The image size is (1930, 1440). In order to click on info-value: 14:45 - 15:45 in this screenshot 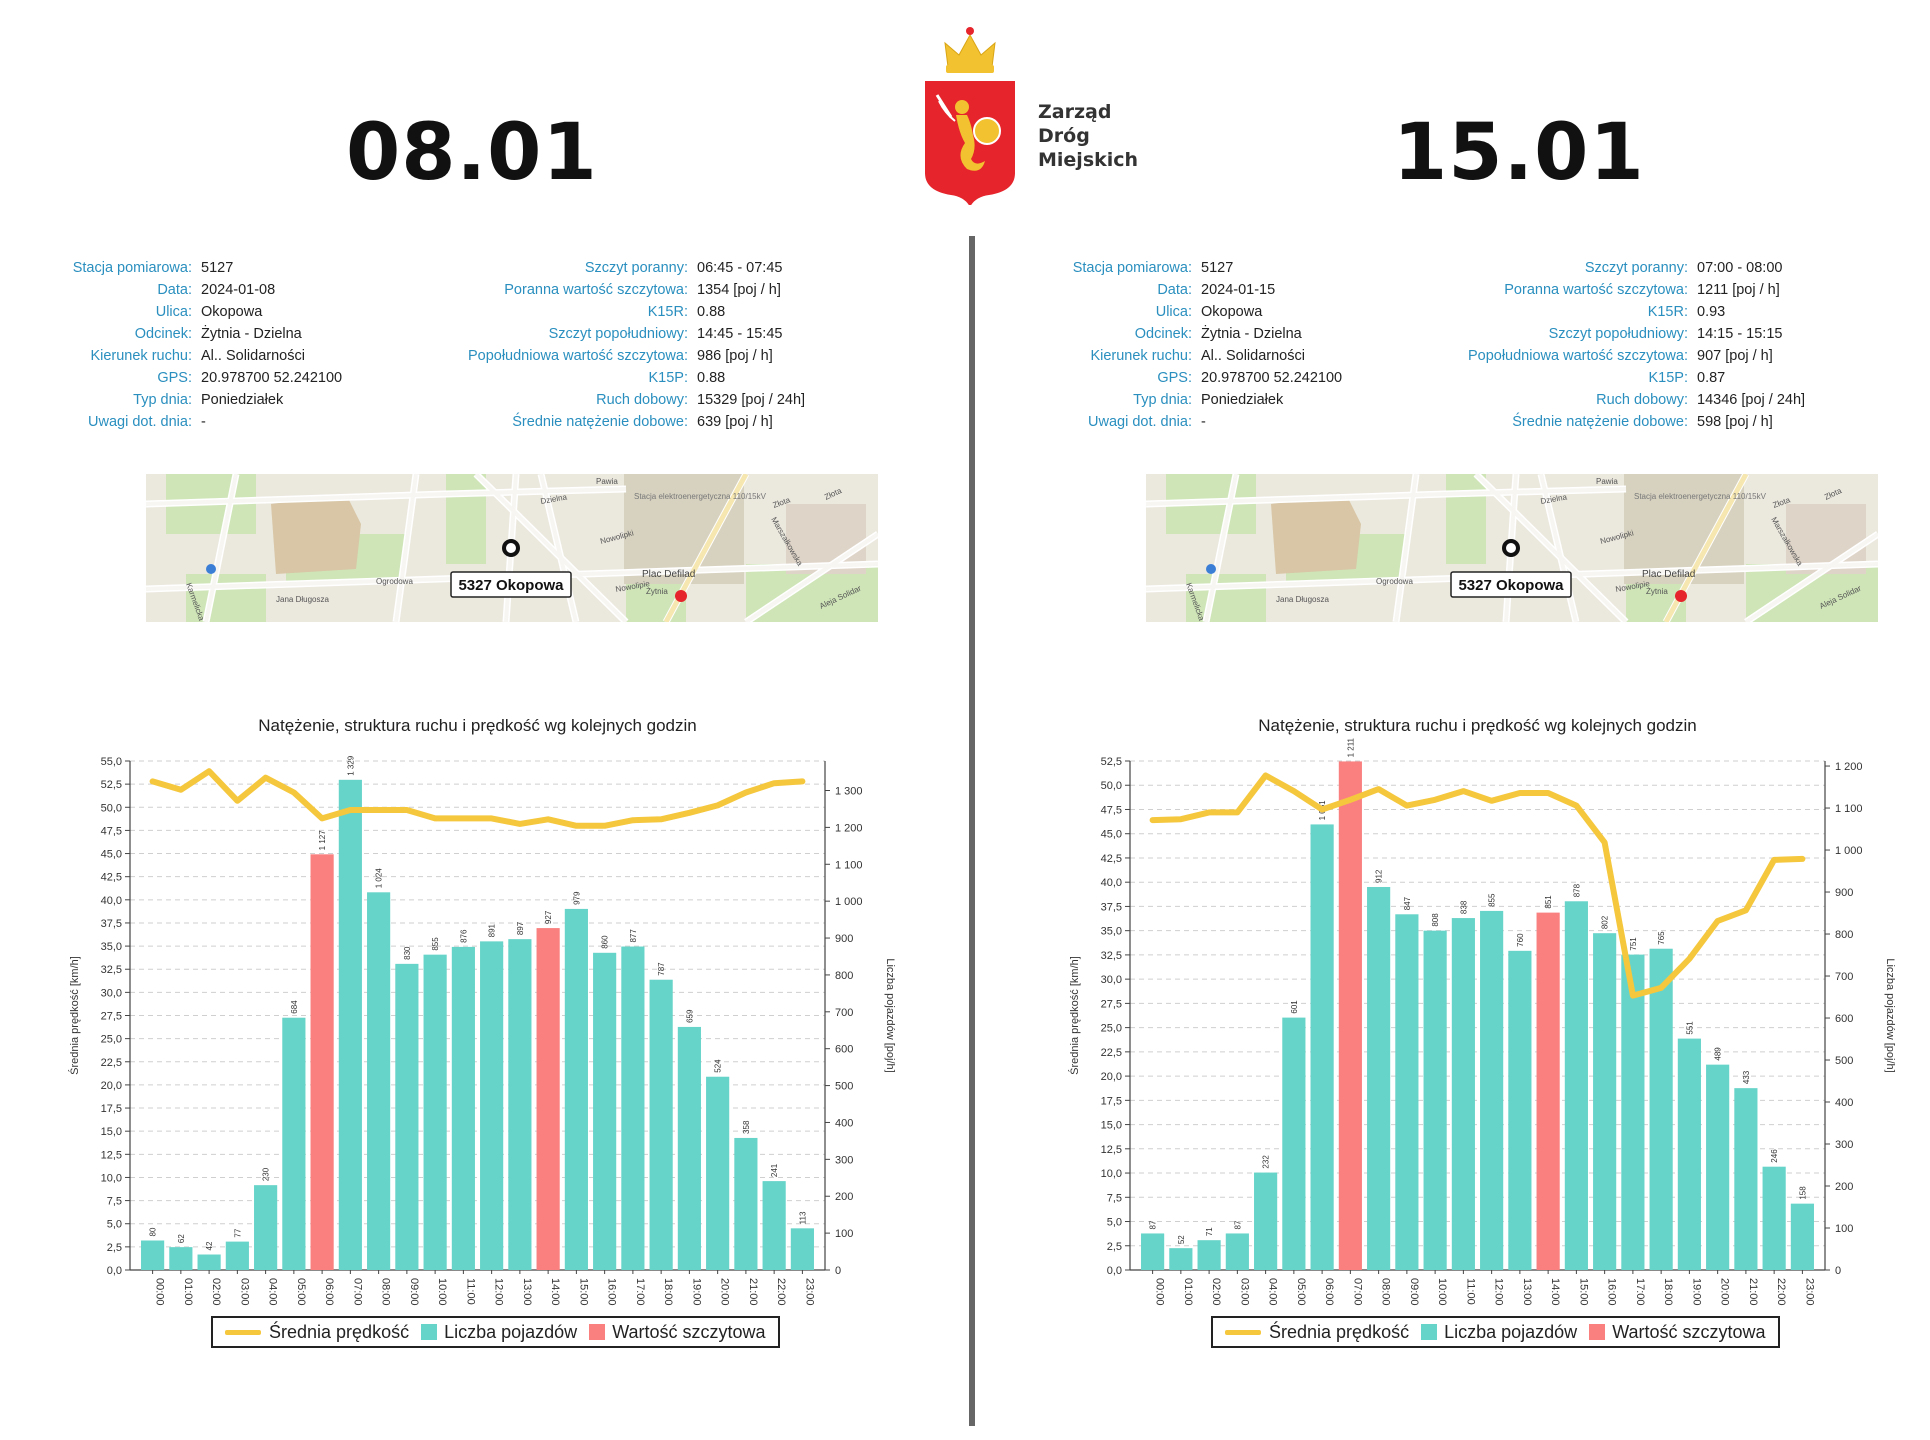, I will do `click(740, 334)`.